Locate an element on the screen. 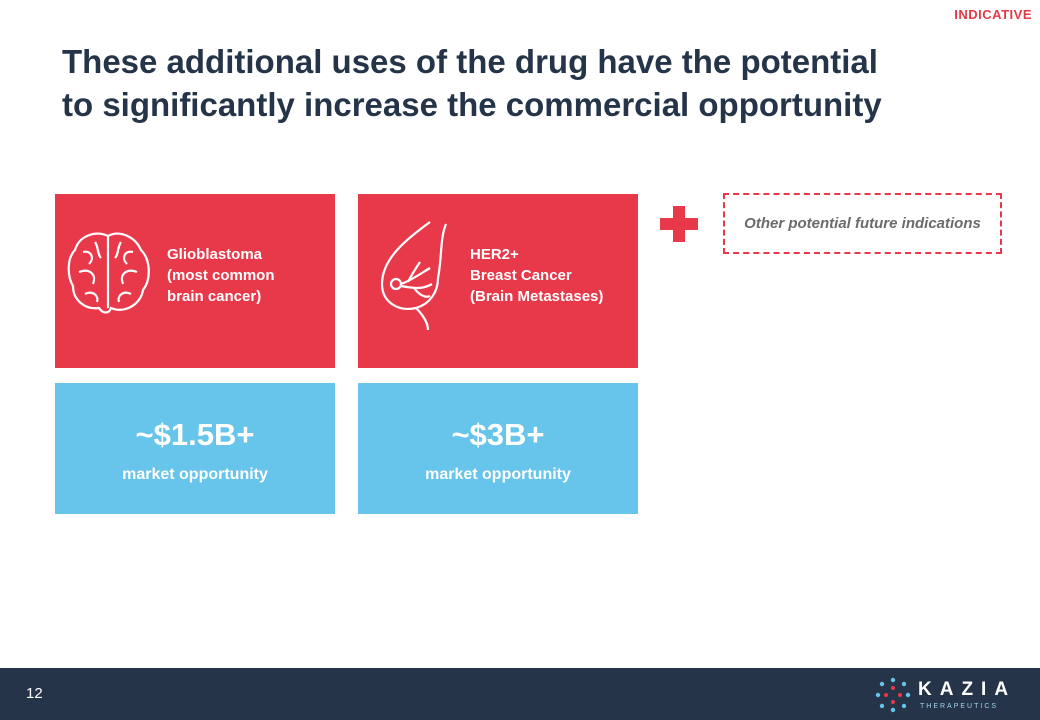 This screenshot has width=1040, height=720. indication-label: Glioblastoma (most common brain cancer) is located at coordinates (221, 275).